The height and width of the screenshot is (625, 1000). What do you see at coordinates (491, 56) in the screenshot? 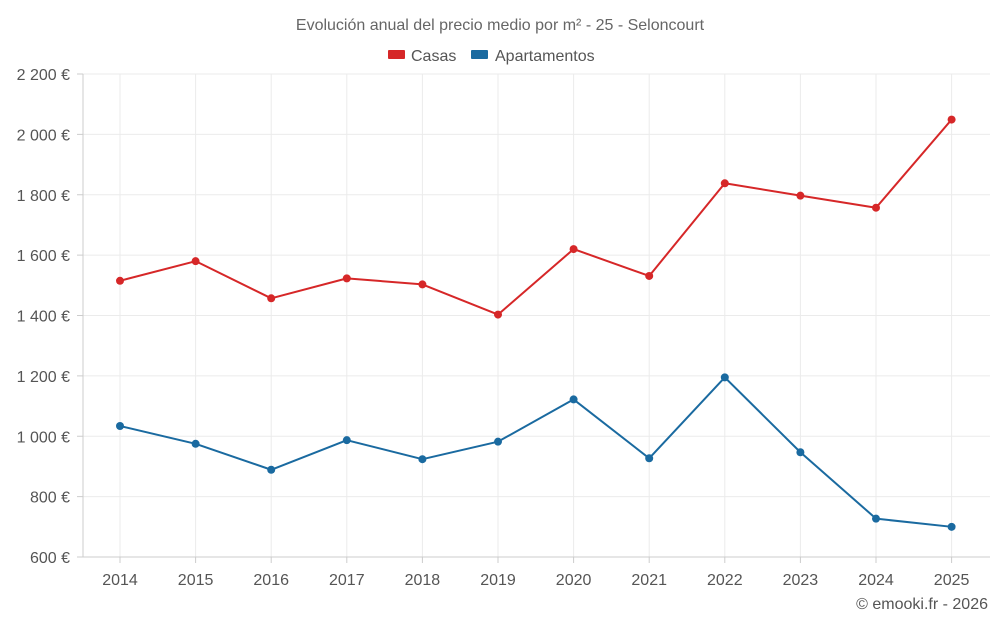
I see `legend: Casas Apartamentos` at bounding box center [491, 56].